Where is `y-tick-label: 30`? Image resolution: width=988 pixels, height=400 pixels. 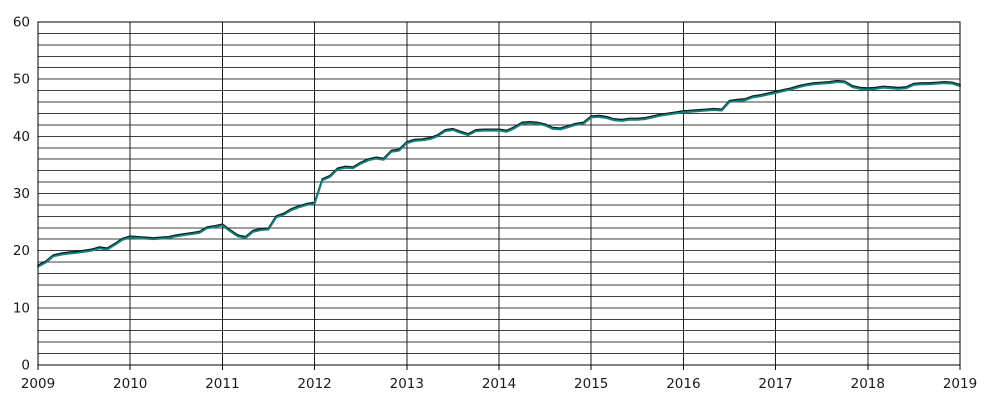 y-tick-label: 30 is located at coordinates (21, 194).